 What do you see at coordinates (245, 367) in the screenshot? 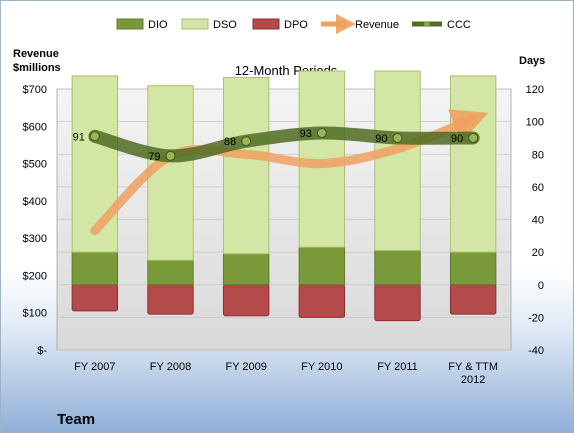
I see `x-tick-label: FY 2009` at bounding box center [245, 367].